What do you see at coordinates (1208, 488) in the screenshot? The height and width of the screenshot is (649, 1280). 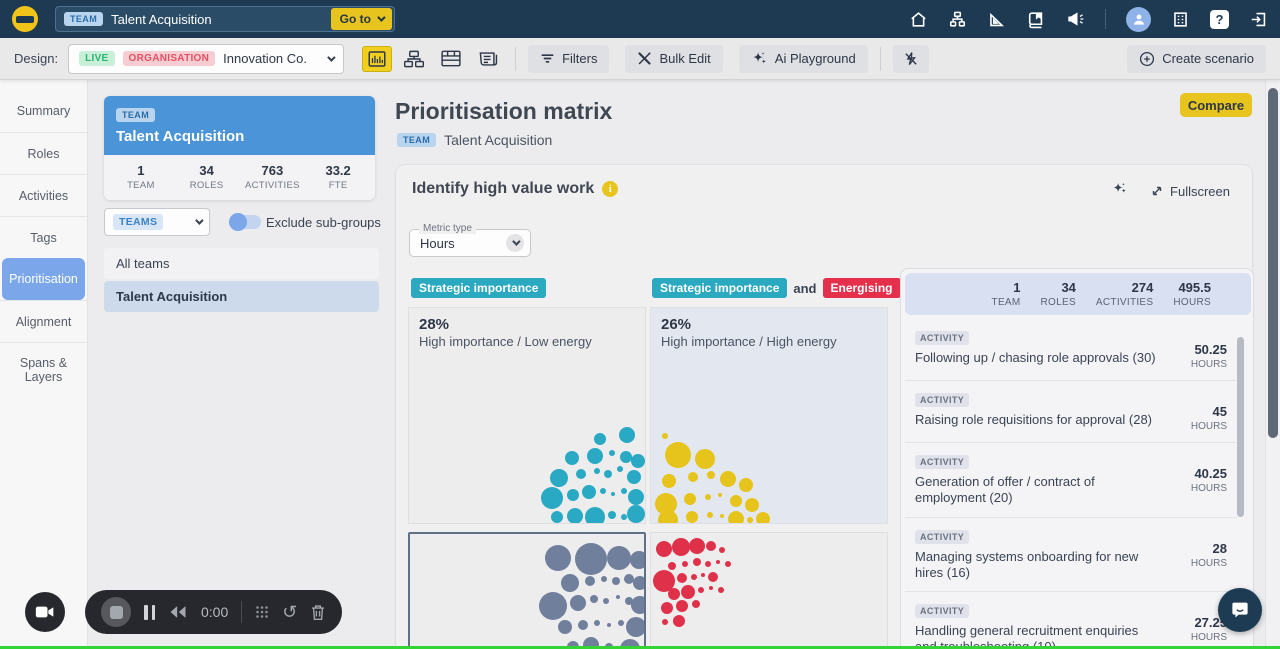 I see `activity-hours-unit: HOURS` at bounding box center [1208, 488].